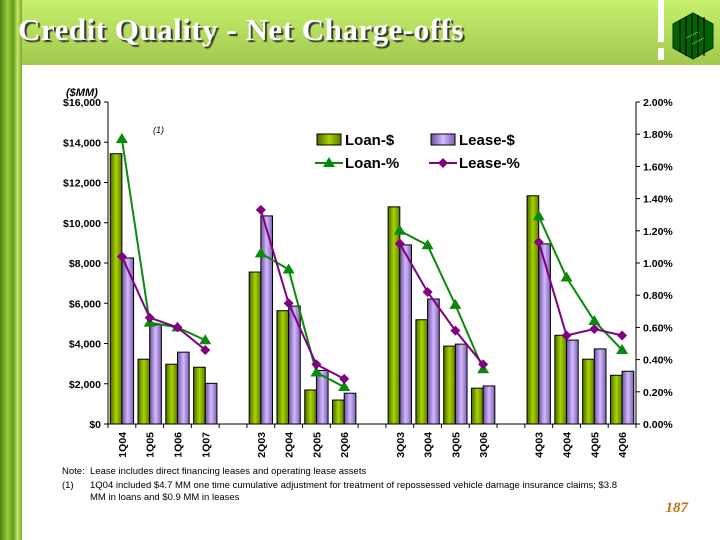 This screenshot has height=540, width=720. What do you see at coordinates (661, 21) in the screenshot?
I see `header-divider` at bounding box center [661, 21].